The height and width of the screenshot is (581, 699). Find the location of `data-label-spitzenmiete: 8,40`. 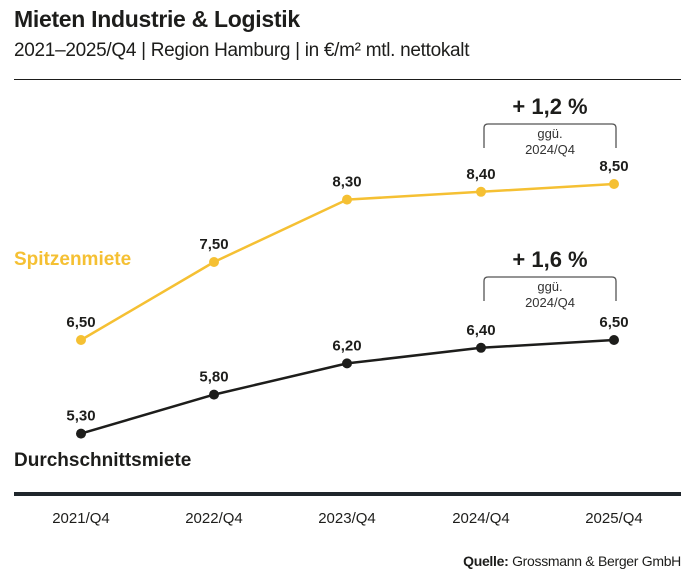

data-label-spitzenmiete: 8,40 is located at coordinates (480, 174).